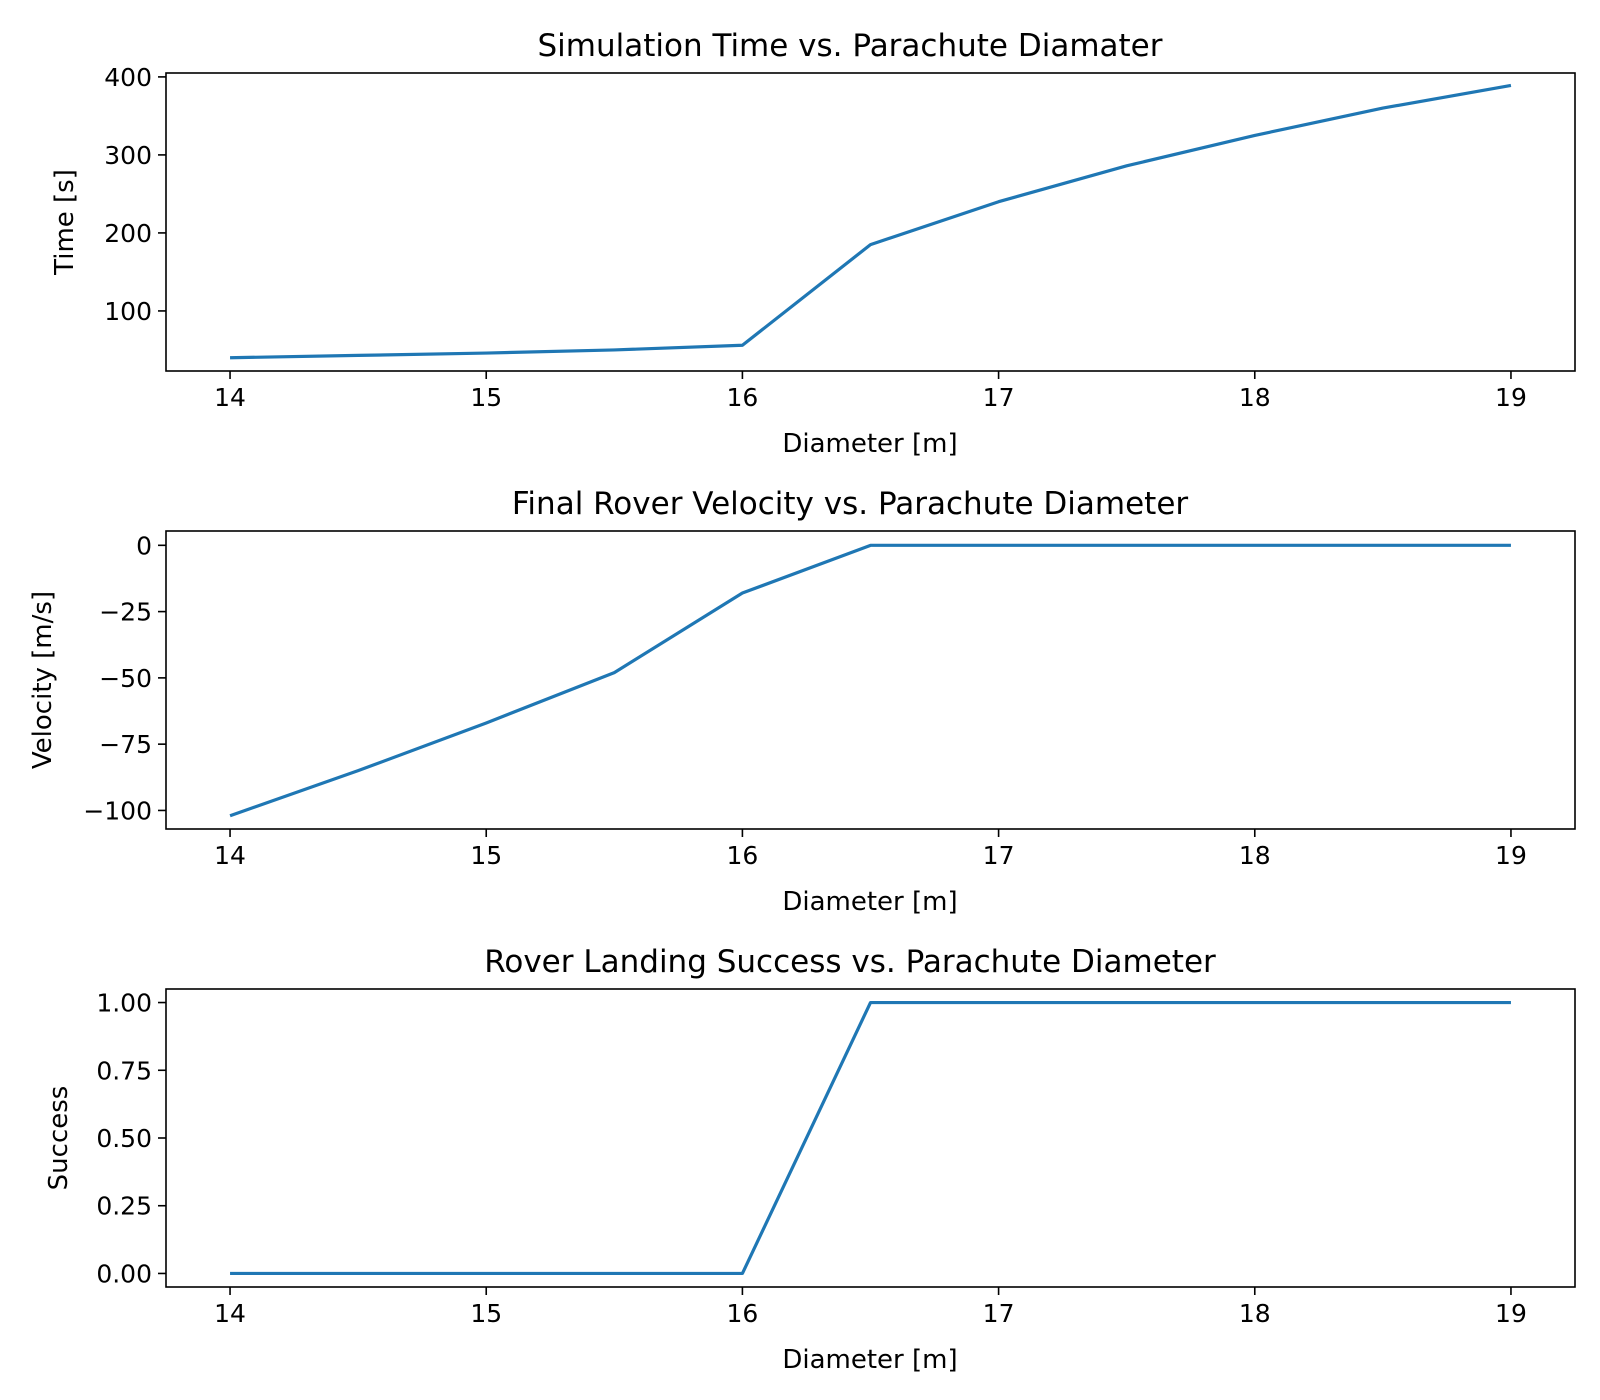  Describe the element at coordinates (124, 1273) in the screenshot. I see `y-tick-label: 0.00` at that location.